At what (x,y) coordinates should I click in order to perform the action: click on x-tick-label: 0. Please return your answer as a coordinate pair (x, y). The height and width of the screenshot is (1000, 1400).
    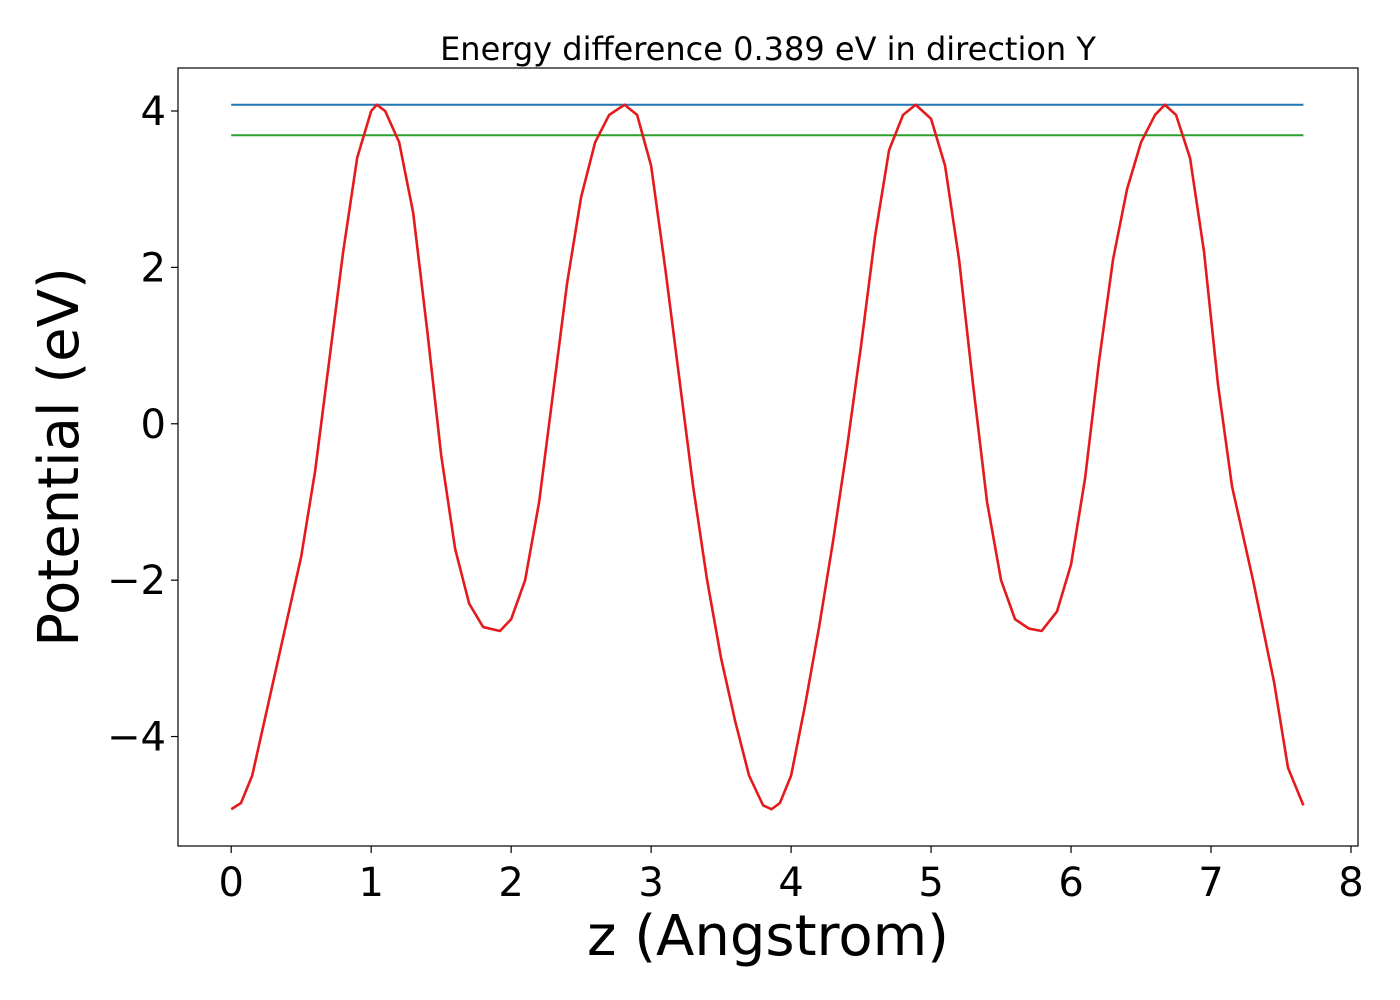
    Looking at the image, I should click on (230, 883).